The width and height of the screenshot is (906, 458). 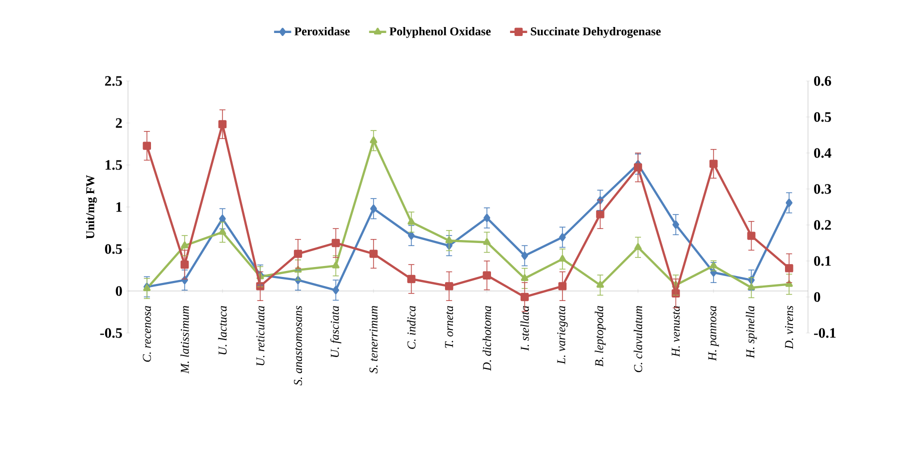 I want to click on y2-tick-label: 0, so click(x=817, y=297).